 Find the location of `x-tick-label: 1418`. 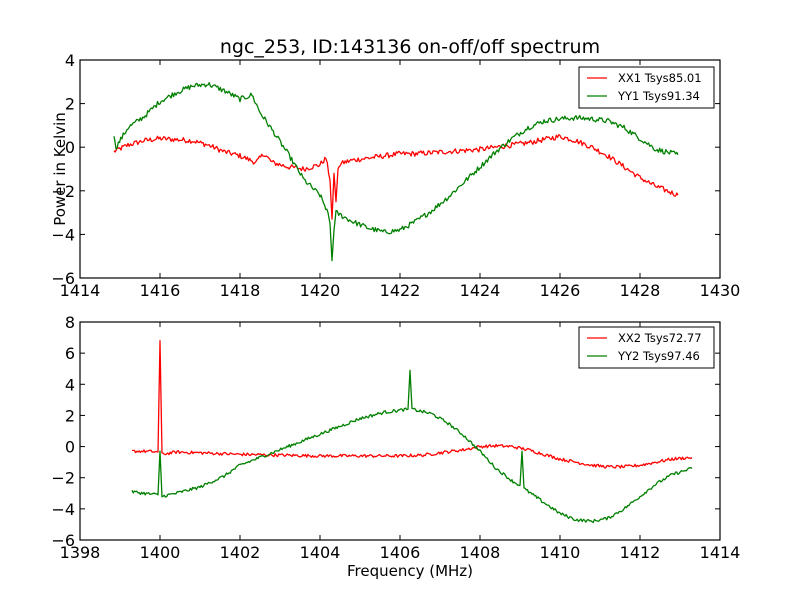

x-tick-label: 1418 is located at coordinates (240, 290).